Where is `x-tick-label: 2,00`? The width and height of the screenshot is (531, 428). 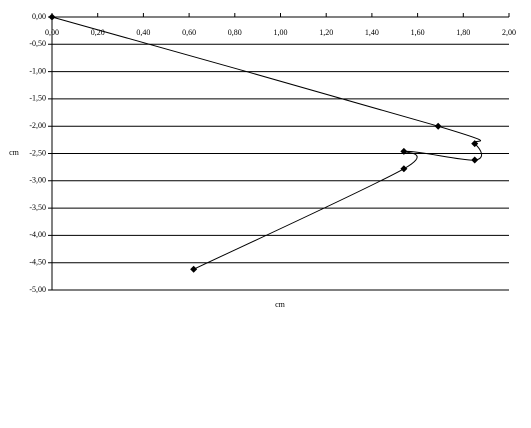 x-tick-label: 2,00 is located at coordinates (509, 32).